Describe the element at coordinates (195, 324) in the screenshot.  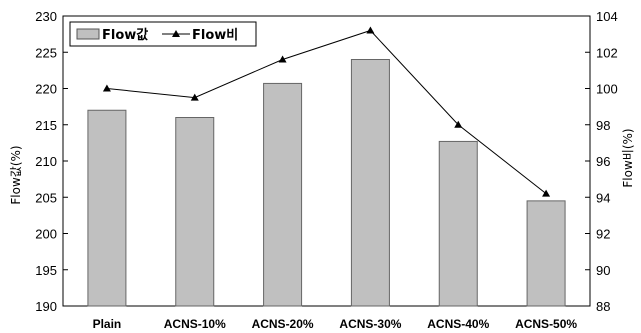
I see `x-tick-label: ACNS-10%` at that location.